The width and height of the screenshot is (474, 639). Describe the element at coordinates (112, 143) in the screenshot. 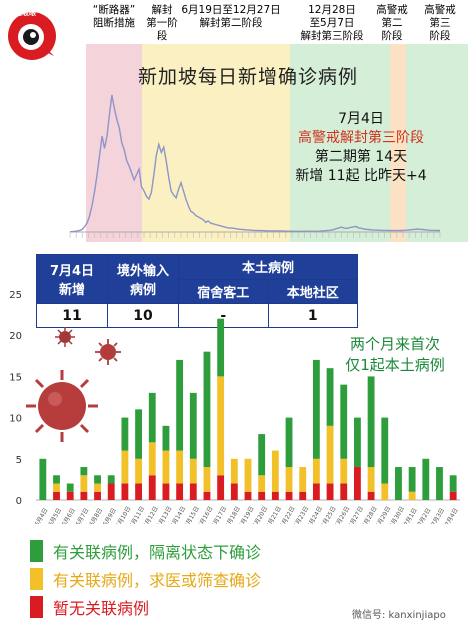

I see `band-circuit-breaker` at that location.